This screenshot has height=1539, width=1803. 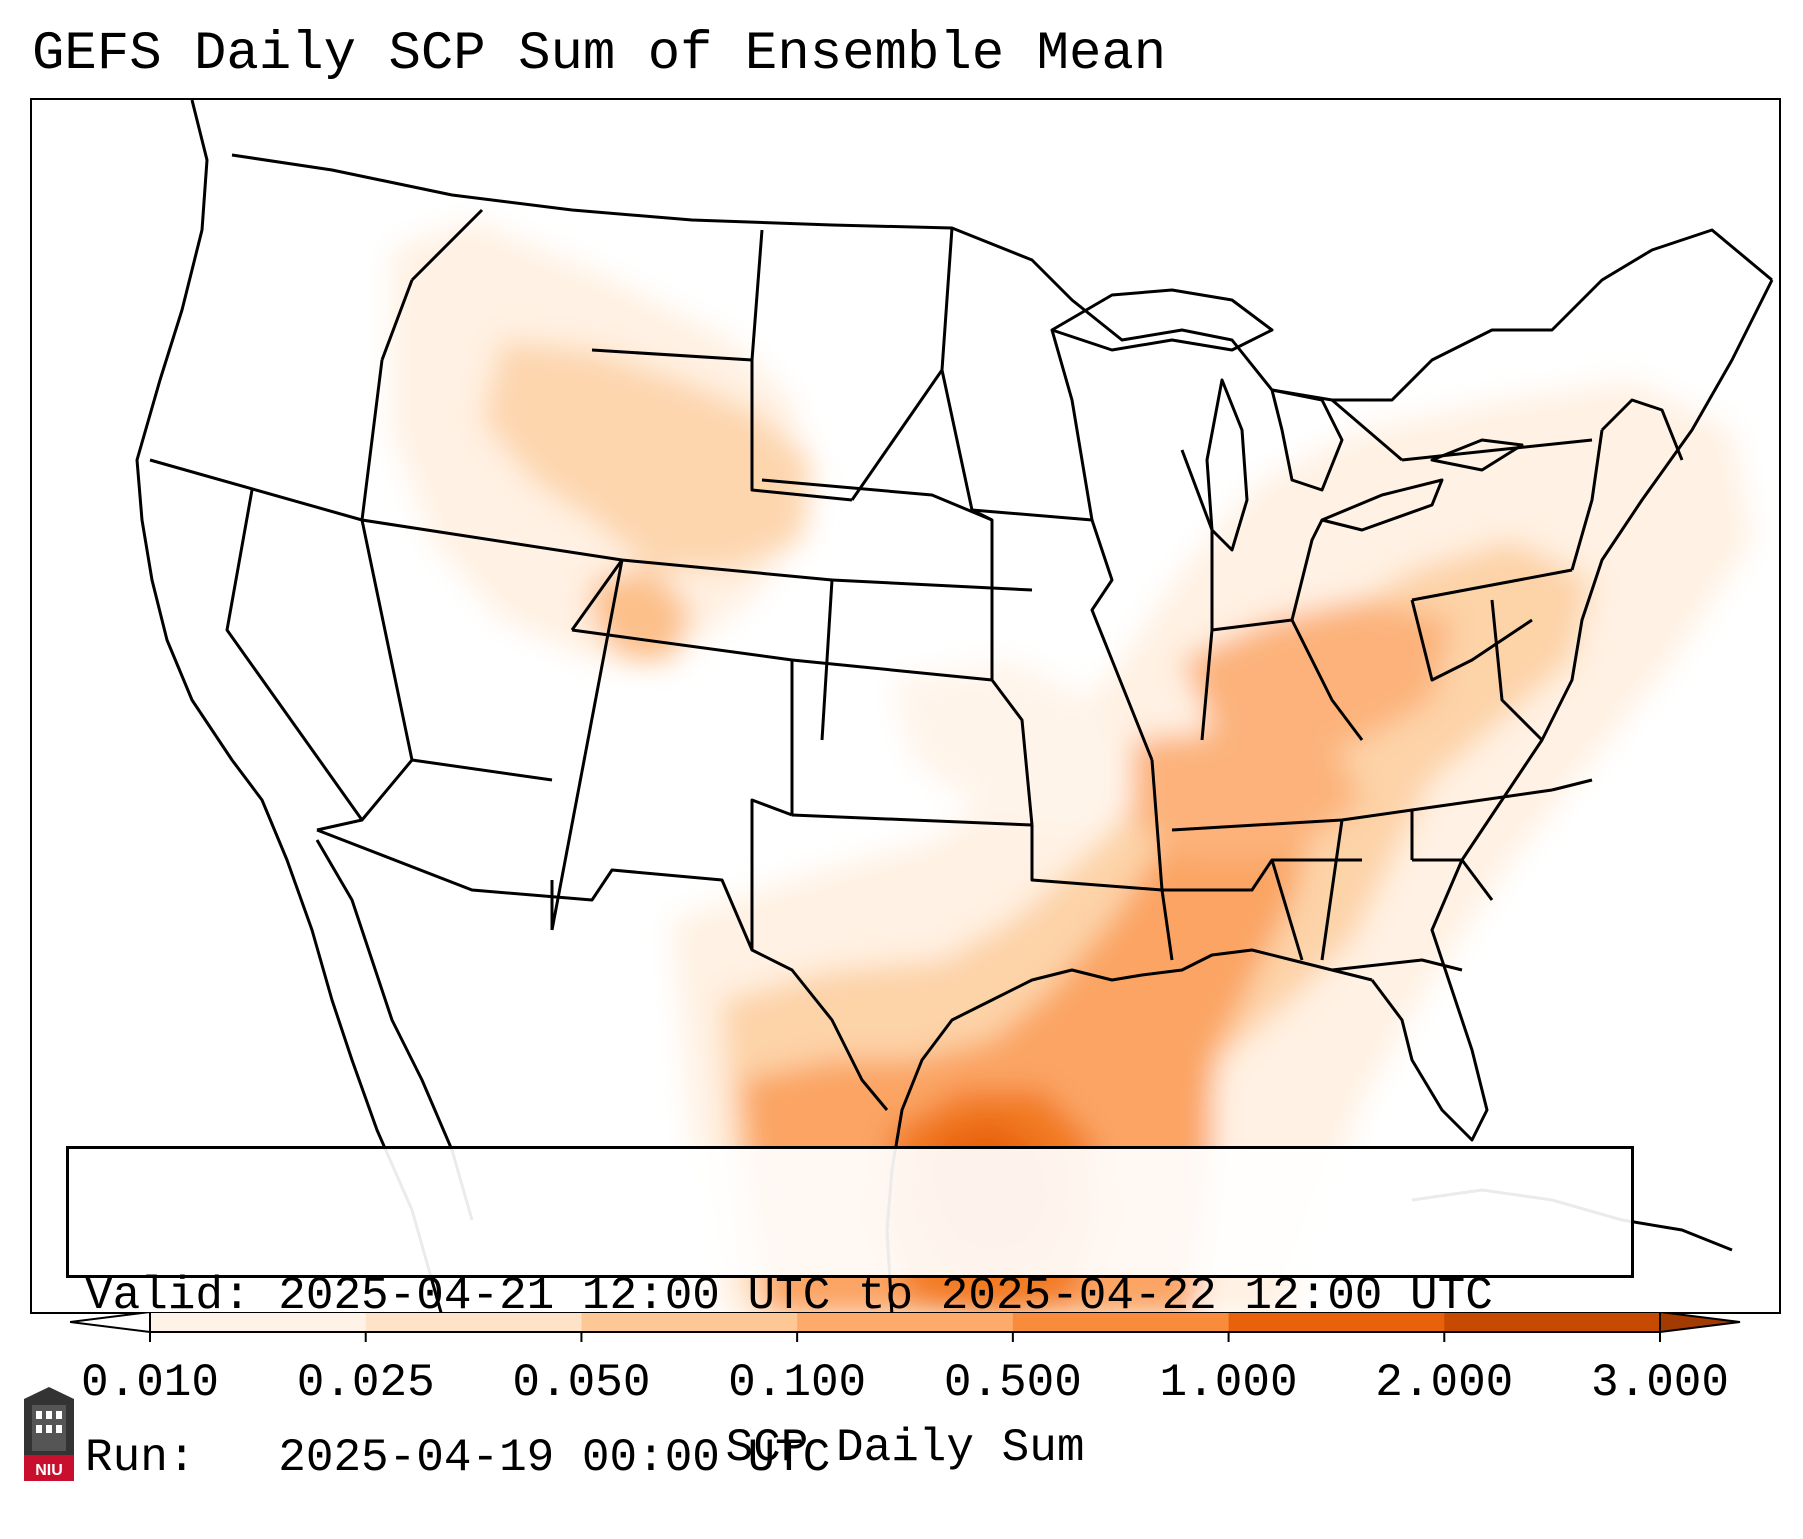 I want to click on gulf-coast, so click(x=1129, y=1130).